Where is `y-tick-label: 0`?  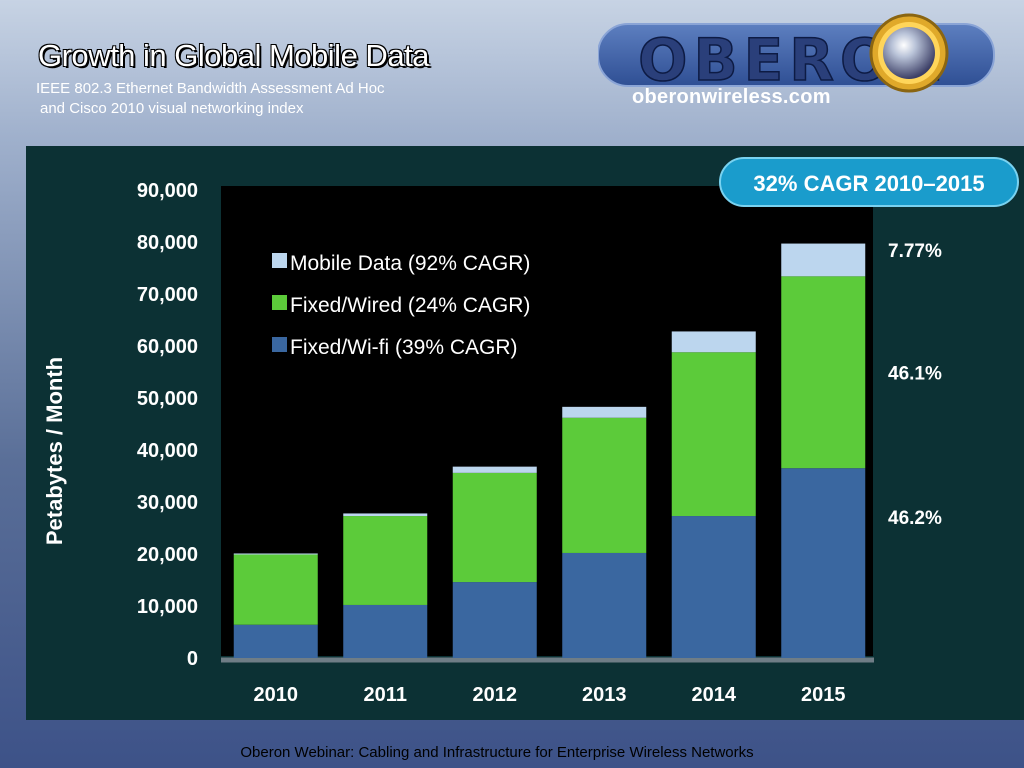
y-tick-label: 0 is located at coordinates (192, 659).